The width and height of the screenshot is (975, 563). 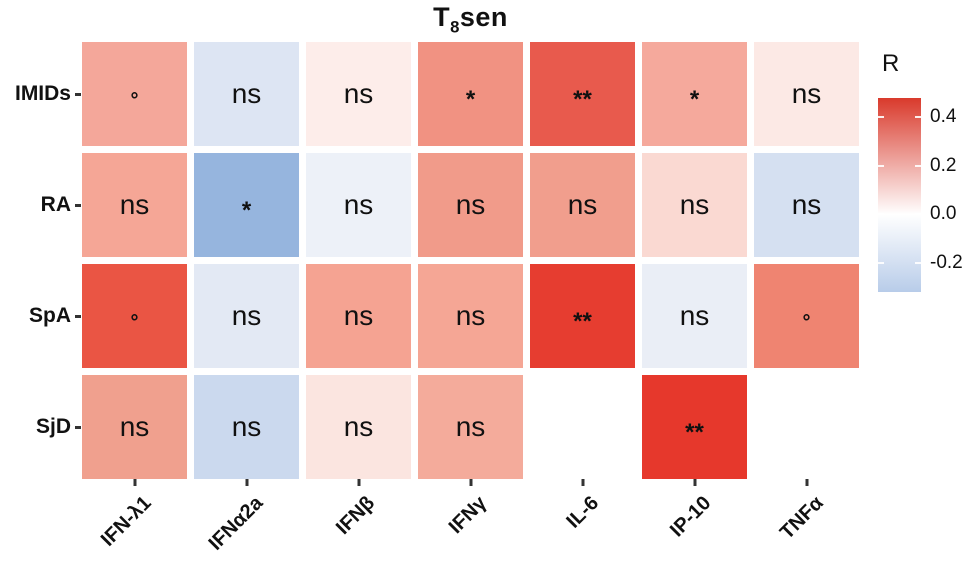 What do you see at coordinates (55, 204) in the screenshot?
I see `row-label: RA` at bounding box center [55, 204].